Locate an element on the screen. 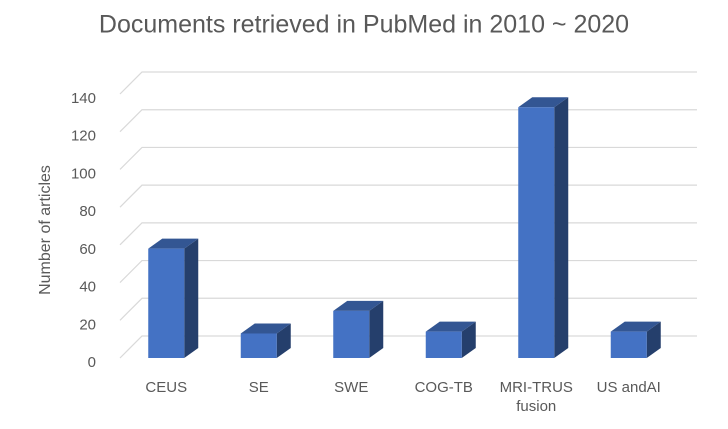 The image size is (728, 429). x-tick-label: CEUS is located at coordinates (166, 387).